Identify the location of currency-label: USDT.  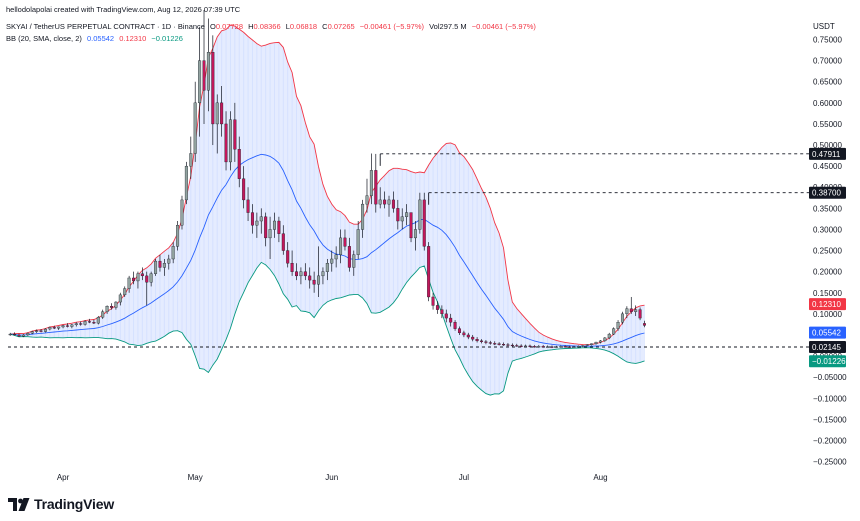
(824, 26).